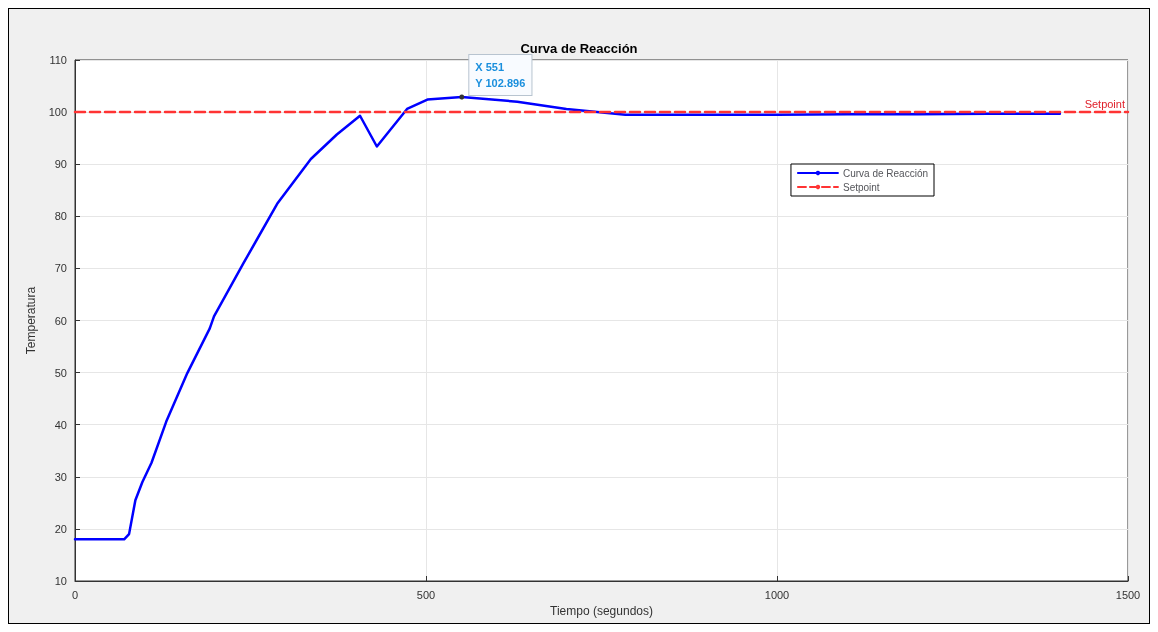  I want to click on y-tick-label: 50, so click(60, 372).